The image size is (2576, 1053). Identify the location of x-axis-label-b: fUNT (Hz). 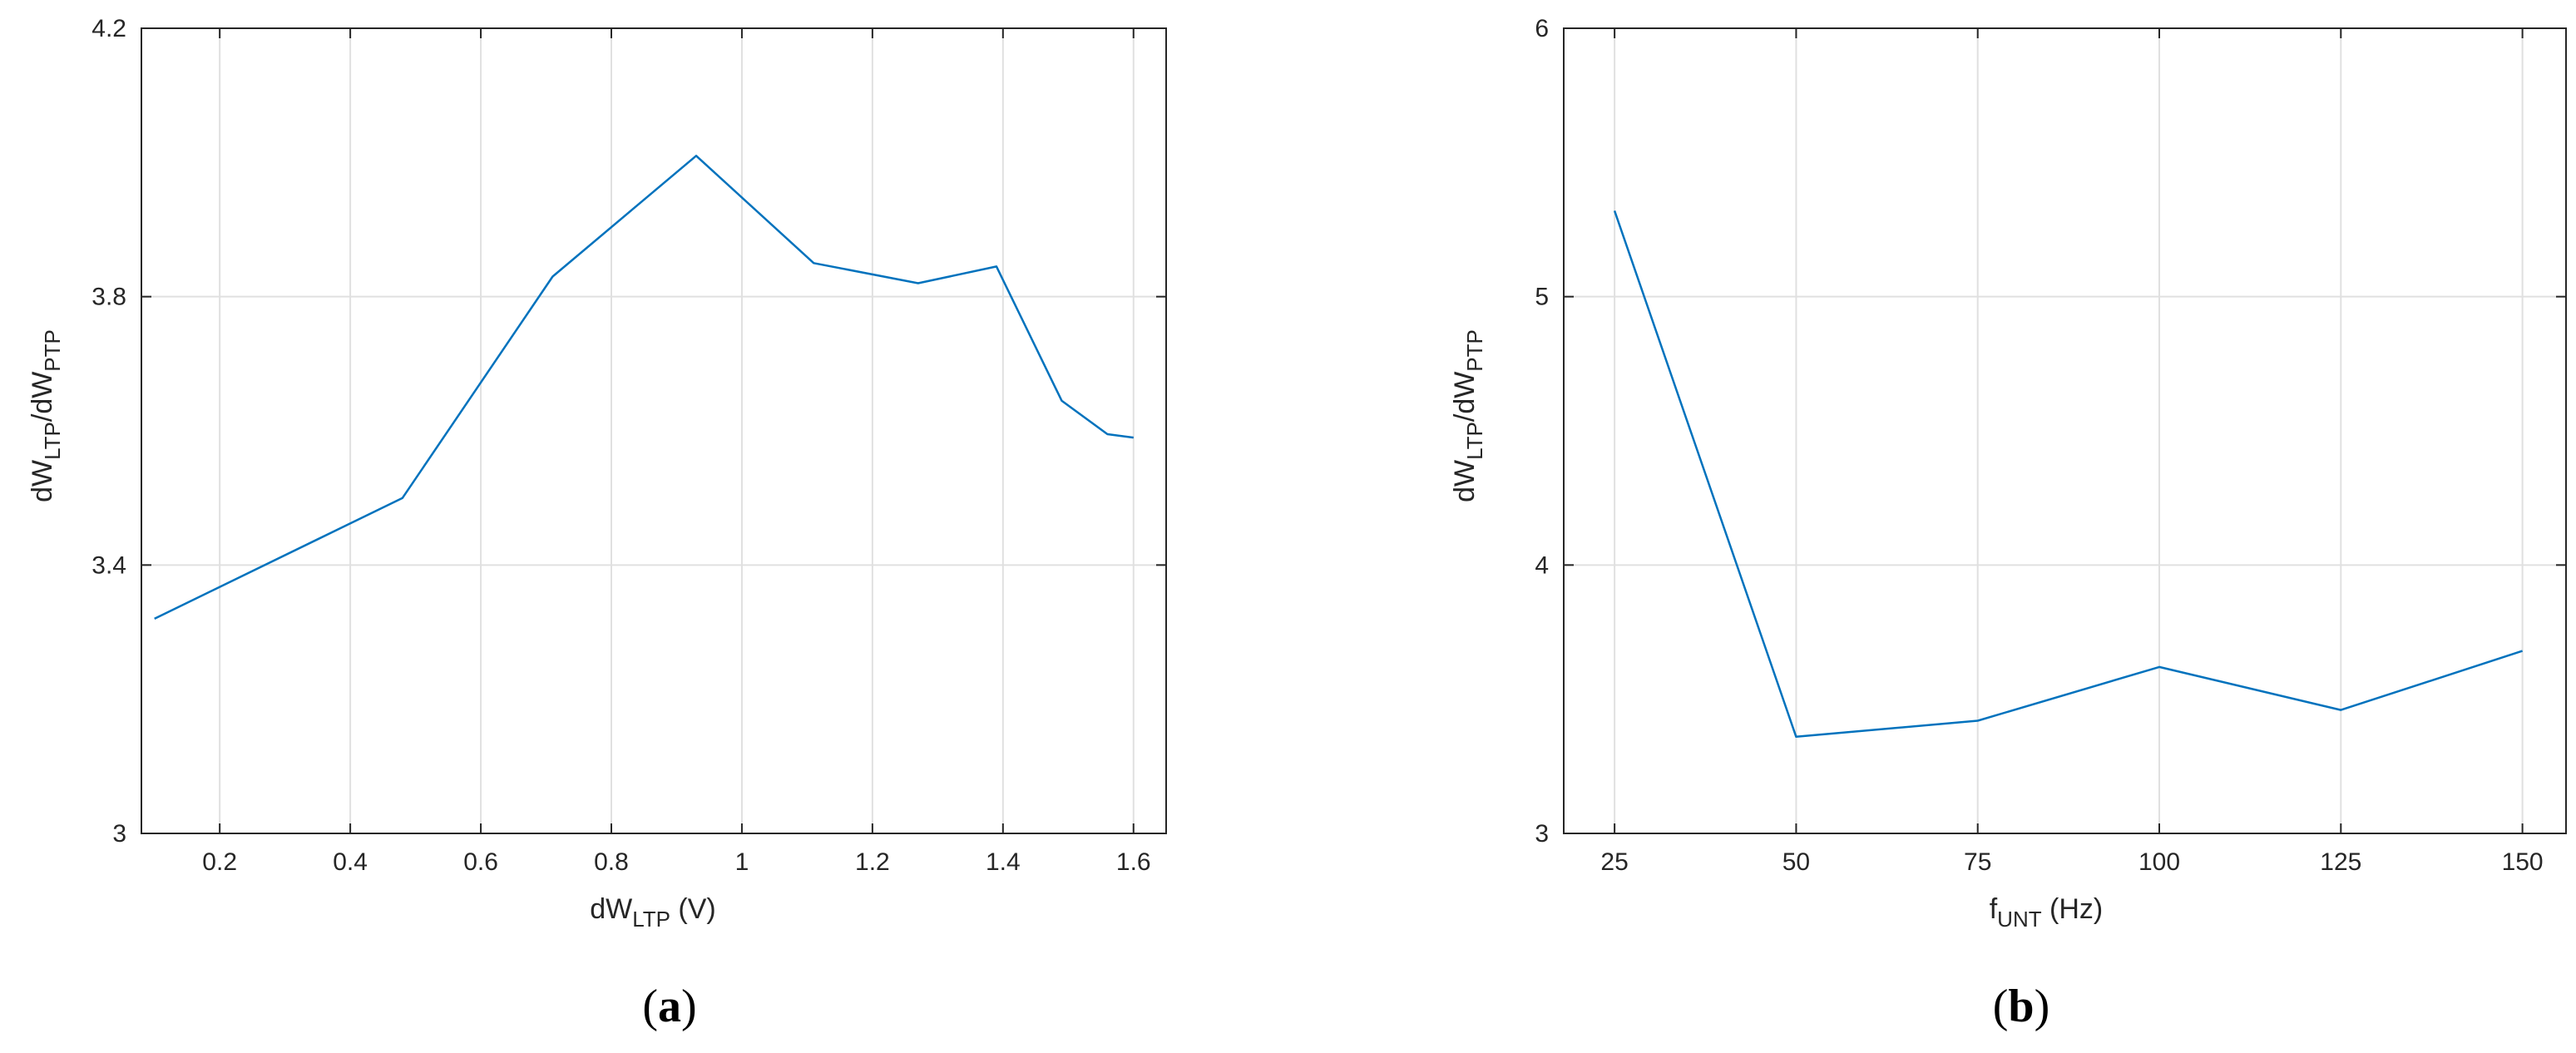
(2047, 912).